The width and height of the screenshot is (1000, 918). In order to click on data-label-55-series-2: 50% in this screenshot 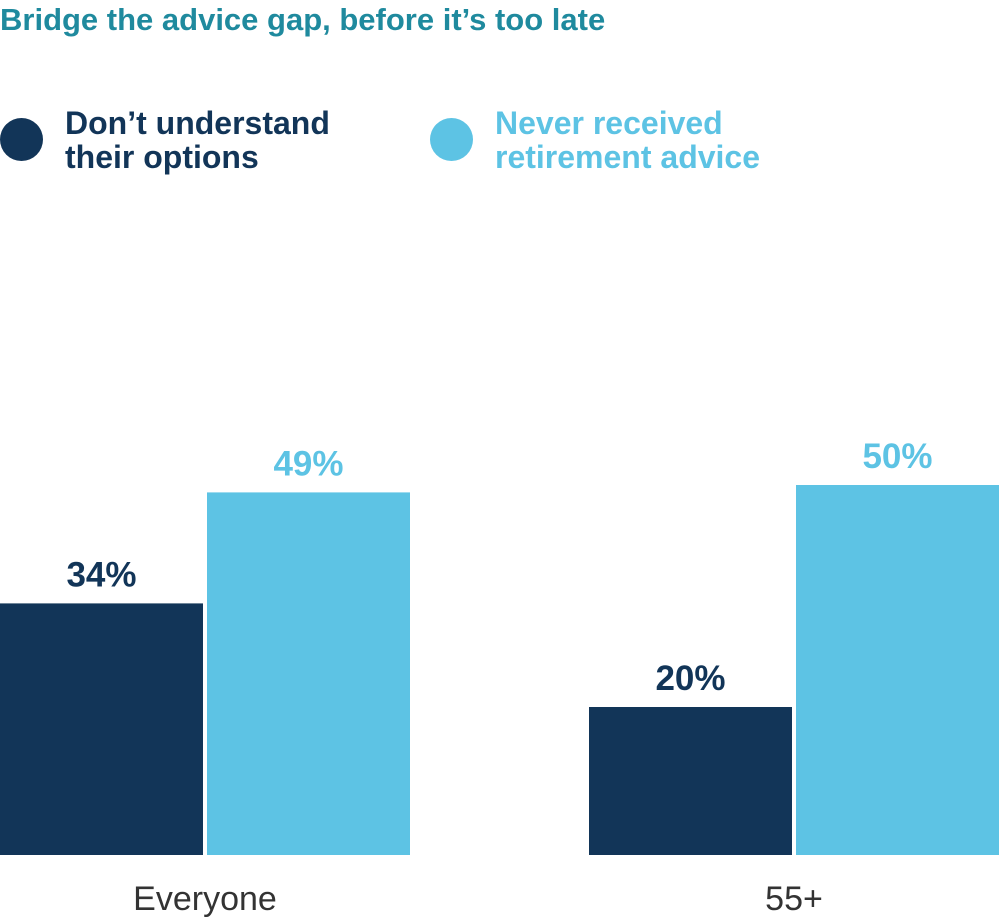, I will do `click(897, 456)`.